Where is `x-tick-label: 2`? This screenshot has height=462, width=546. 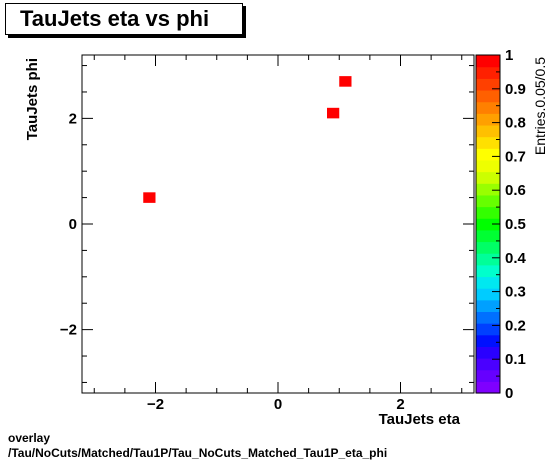 x-tick-label: 2 is located at coordinates (400, 404).